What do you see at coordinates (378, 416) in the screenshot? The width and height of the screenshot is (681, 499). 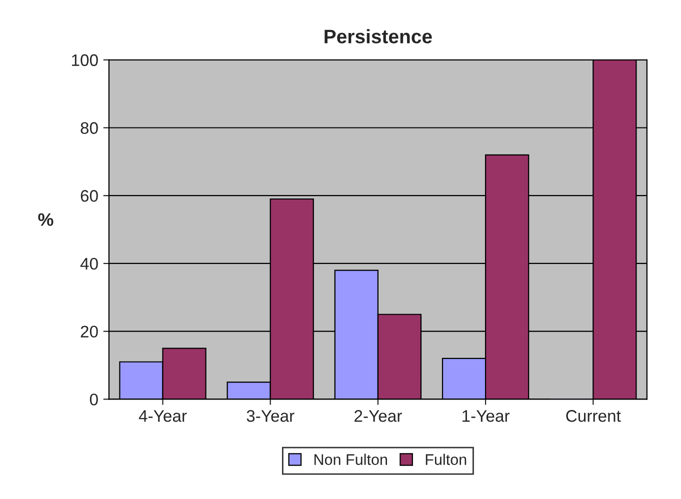 I see `x-tick-label: 2-Year` at bounding box center [378, 416].